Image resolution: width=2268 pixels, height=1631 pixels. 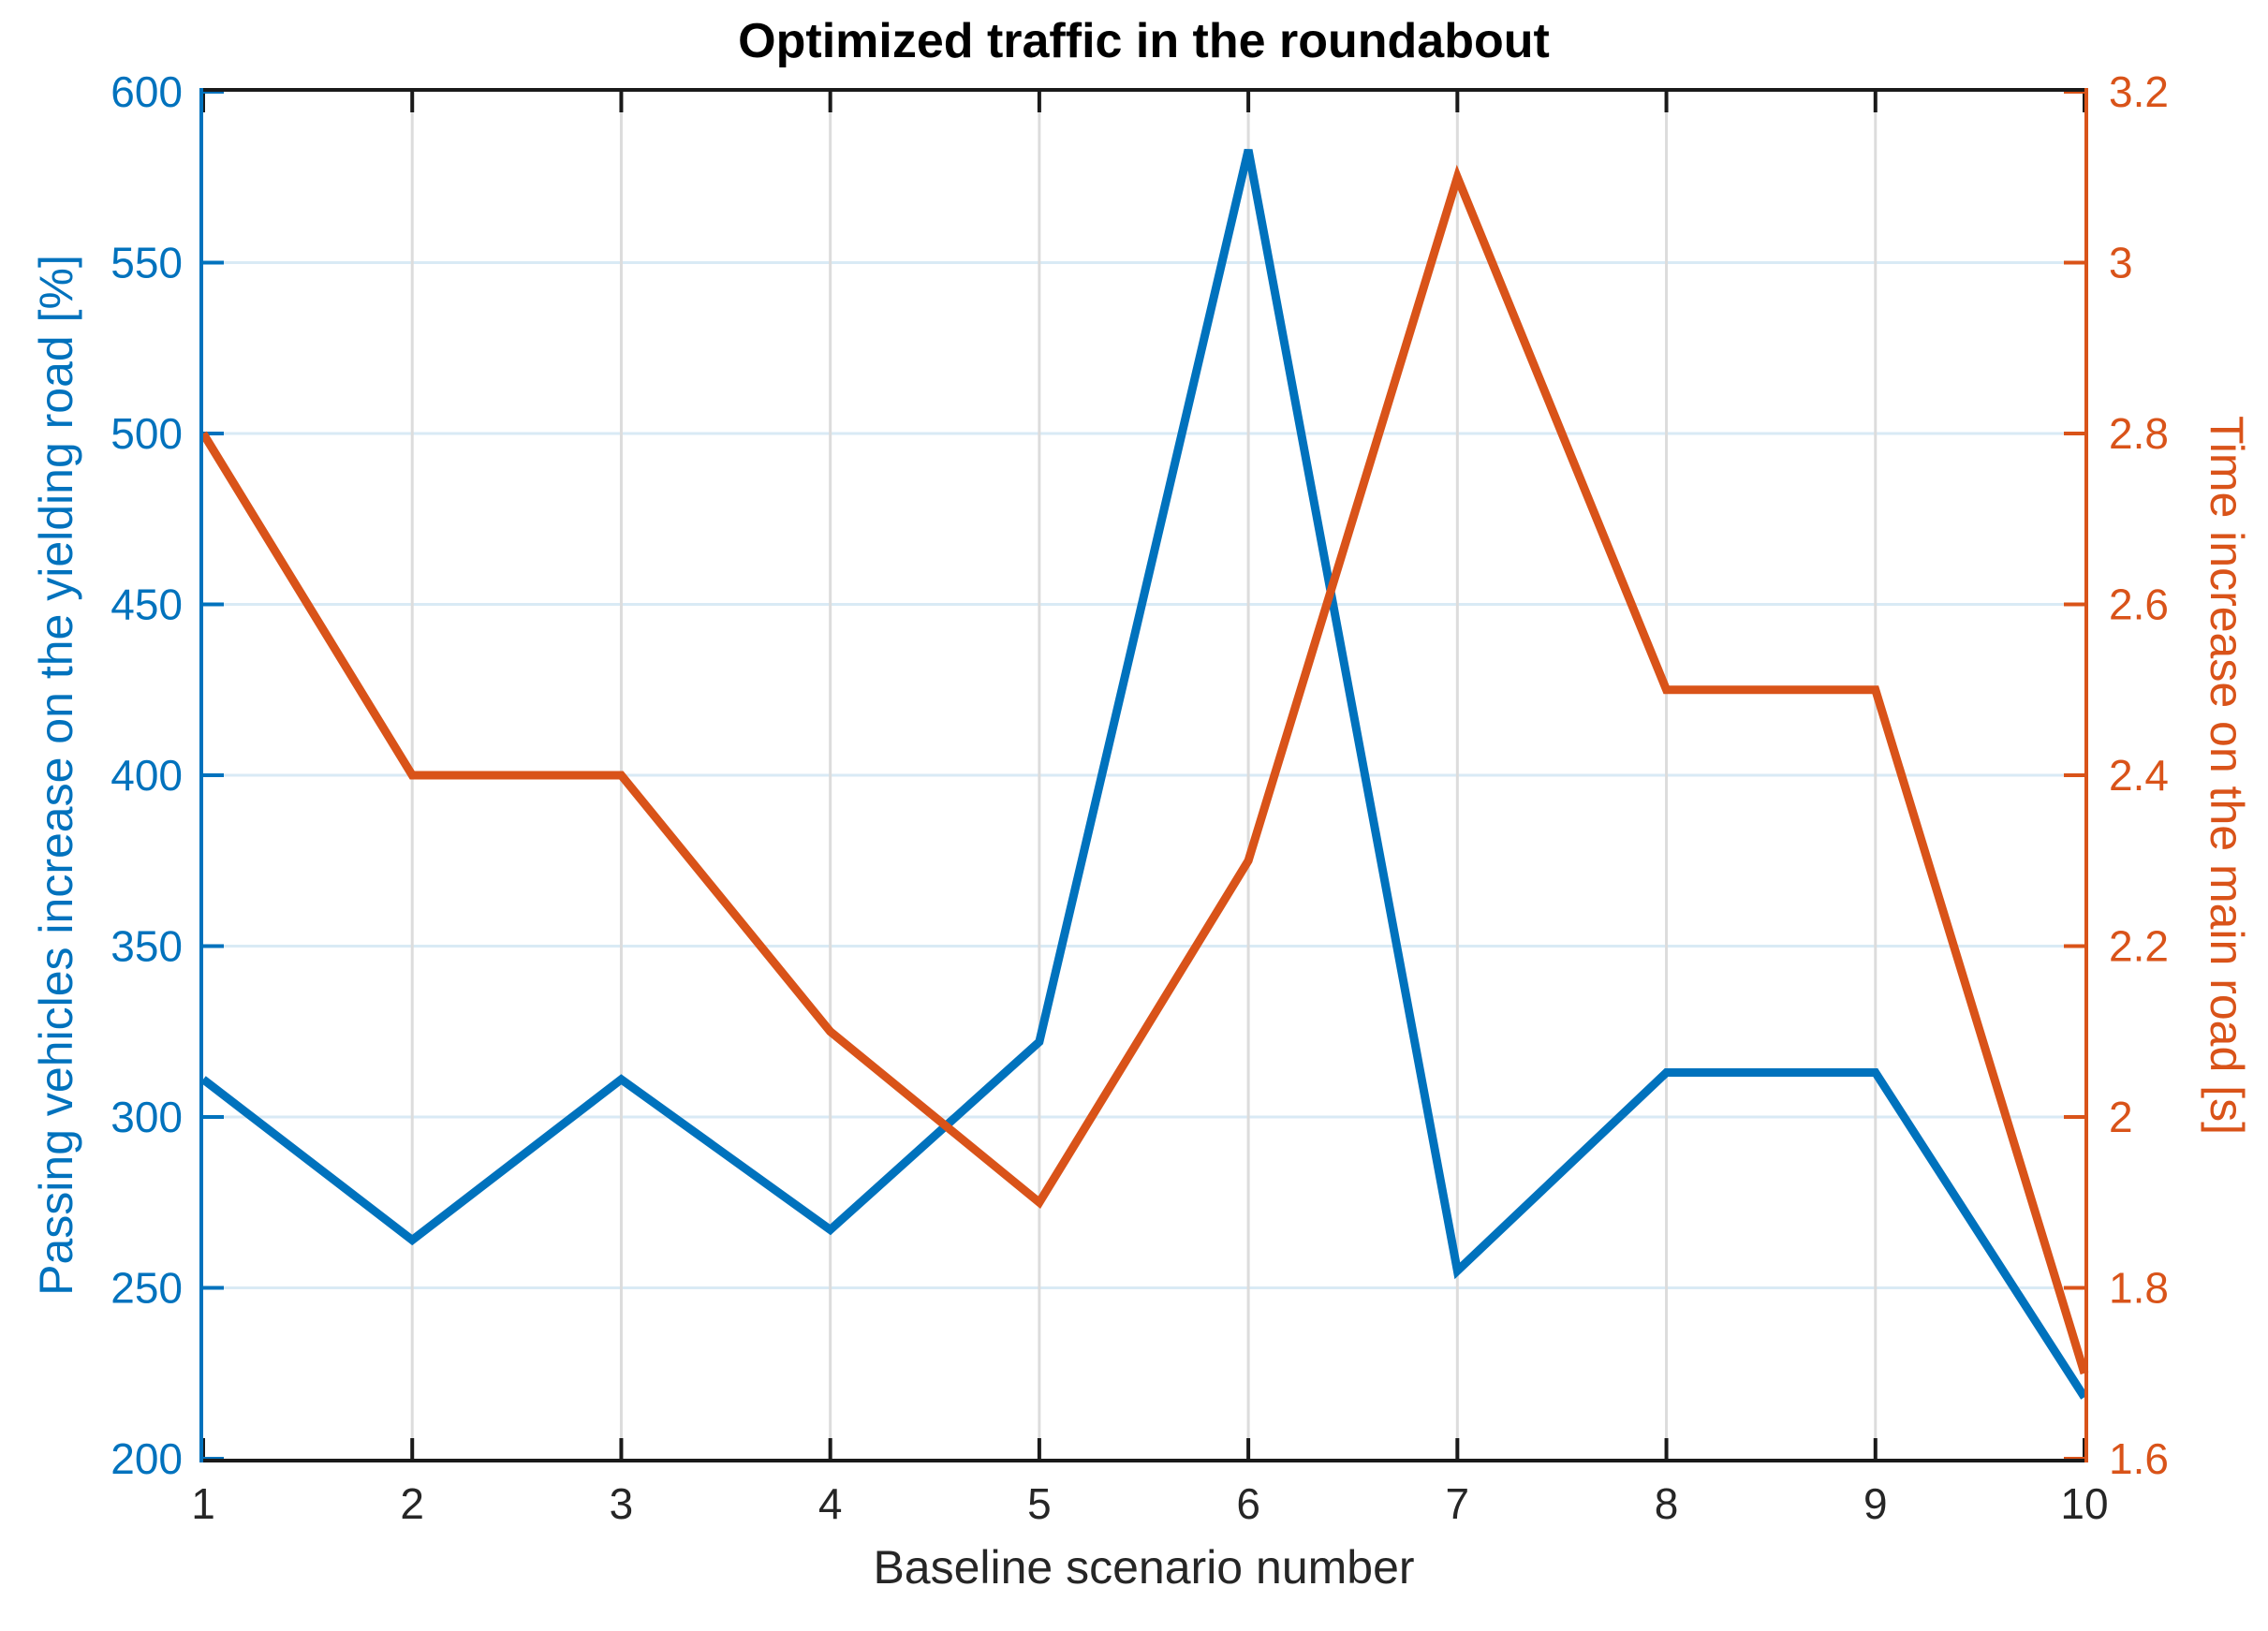 What do you see at coordinates (146, 605) in the screenshot?
I see `y-left-tick-label: 450` at bounding box center [146, 605].